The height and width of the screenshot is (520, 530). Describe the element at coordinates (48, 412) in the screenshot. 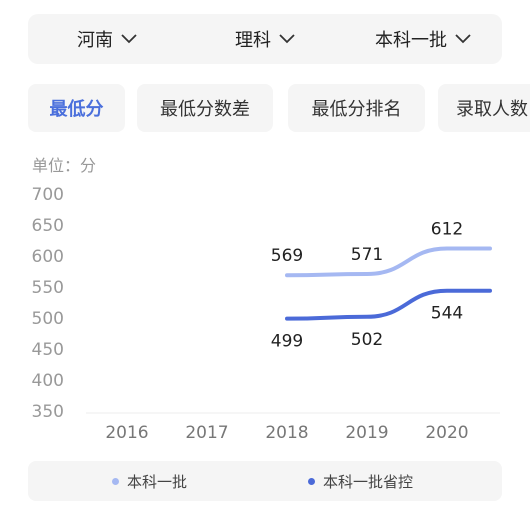

I see `y-tick-label: 350` at that location.